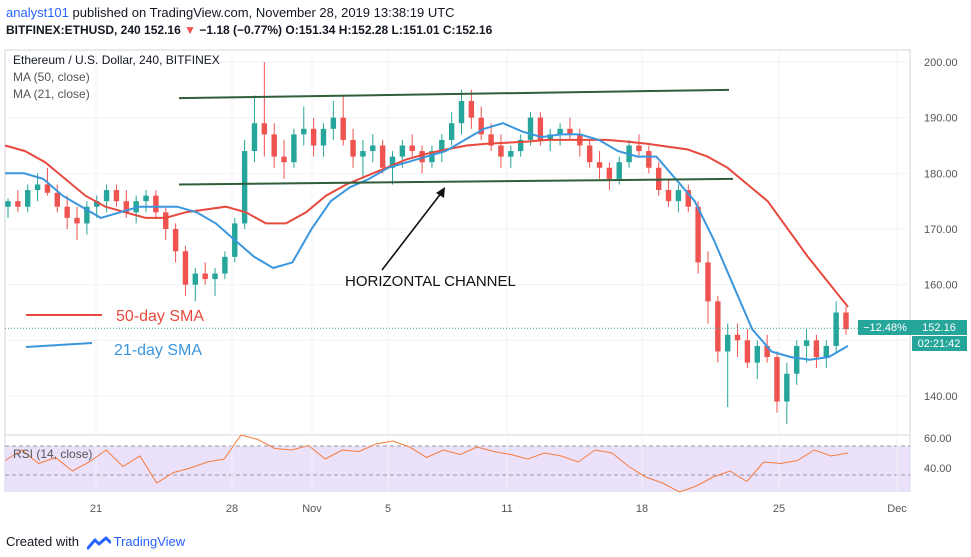 The height and width of the screenshot is (557, 971). I want to click on tradingview-logo-icon, so click(98, 542).